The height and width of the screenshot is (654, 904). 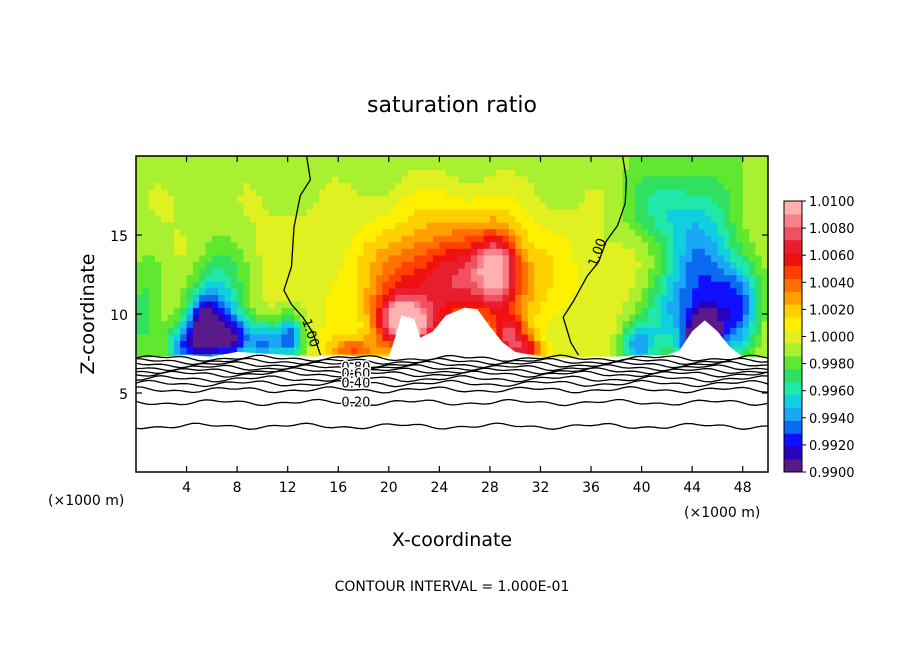 What do you see at coordinates (452, 379) in the screenshot?
I see `contour-line-below-cloud` at bounding box center [452, 379].